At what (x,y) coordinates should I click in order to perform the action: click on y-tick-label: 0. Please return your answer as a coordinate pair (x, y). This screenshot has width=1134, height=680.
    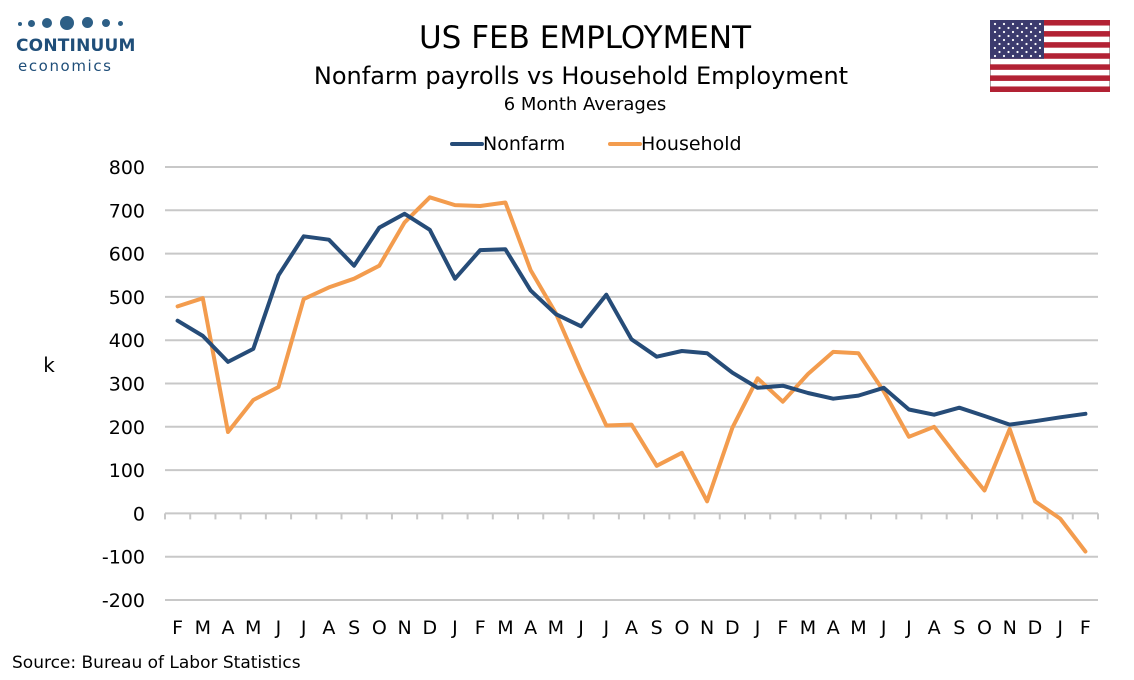
    Looking at the image, I should click on (139, 514).